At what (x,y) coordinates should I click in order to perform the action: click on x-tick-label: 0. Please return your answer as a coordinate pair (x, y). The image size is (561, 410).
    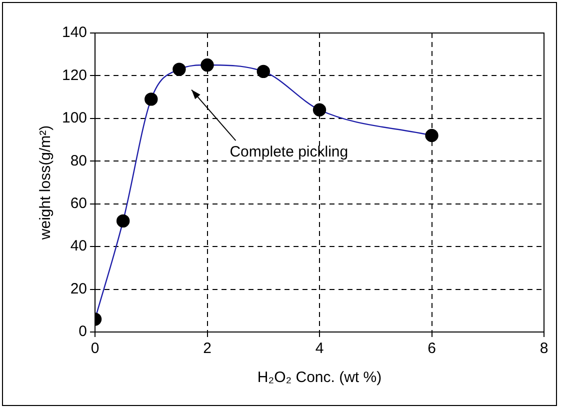
    Looking at the image, I should click on (95, 349).